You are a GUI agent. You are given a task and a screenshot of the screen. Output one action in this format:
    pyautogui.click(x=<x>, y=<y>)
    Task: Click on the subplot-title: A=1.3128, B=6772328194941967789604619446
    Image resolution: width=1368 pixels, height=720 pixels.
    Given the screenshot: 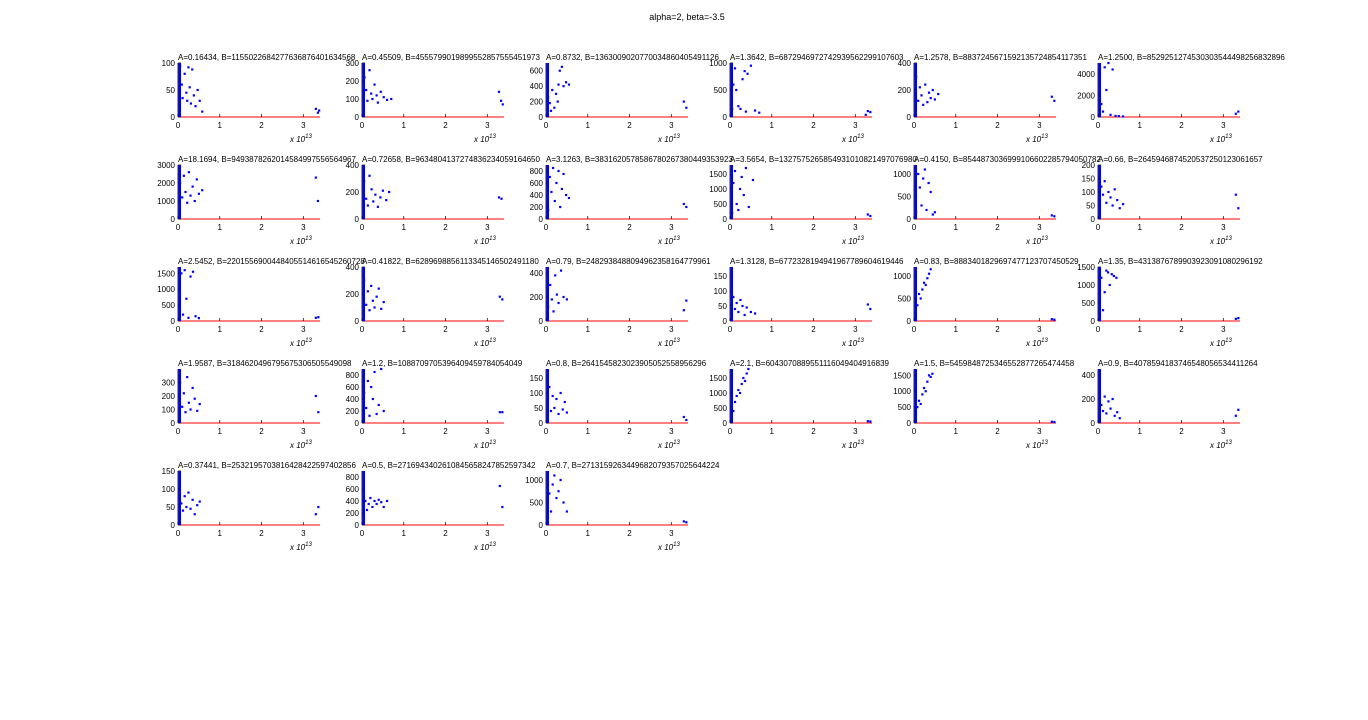 What is the action you would take?
    pyautogui.click(x=817, y=261)
    